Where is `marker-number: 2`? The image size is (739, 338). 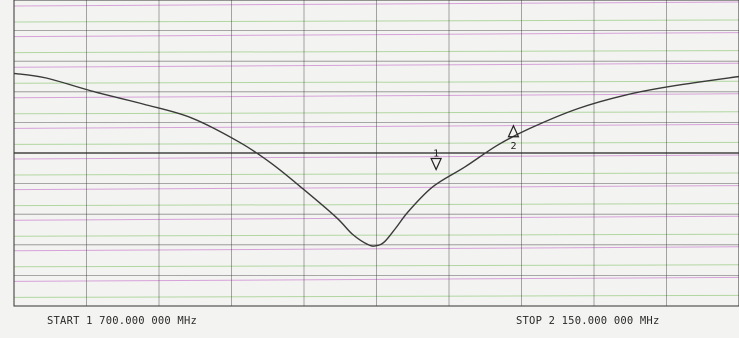 marker-number: 2 is located at coordinates (513, 146).